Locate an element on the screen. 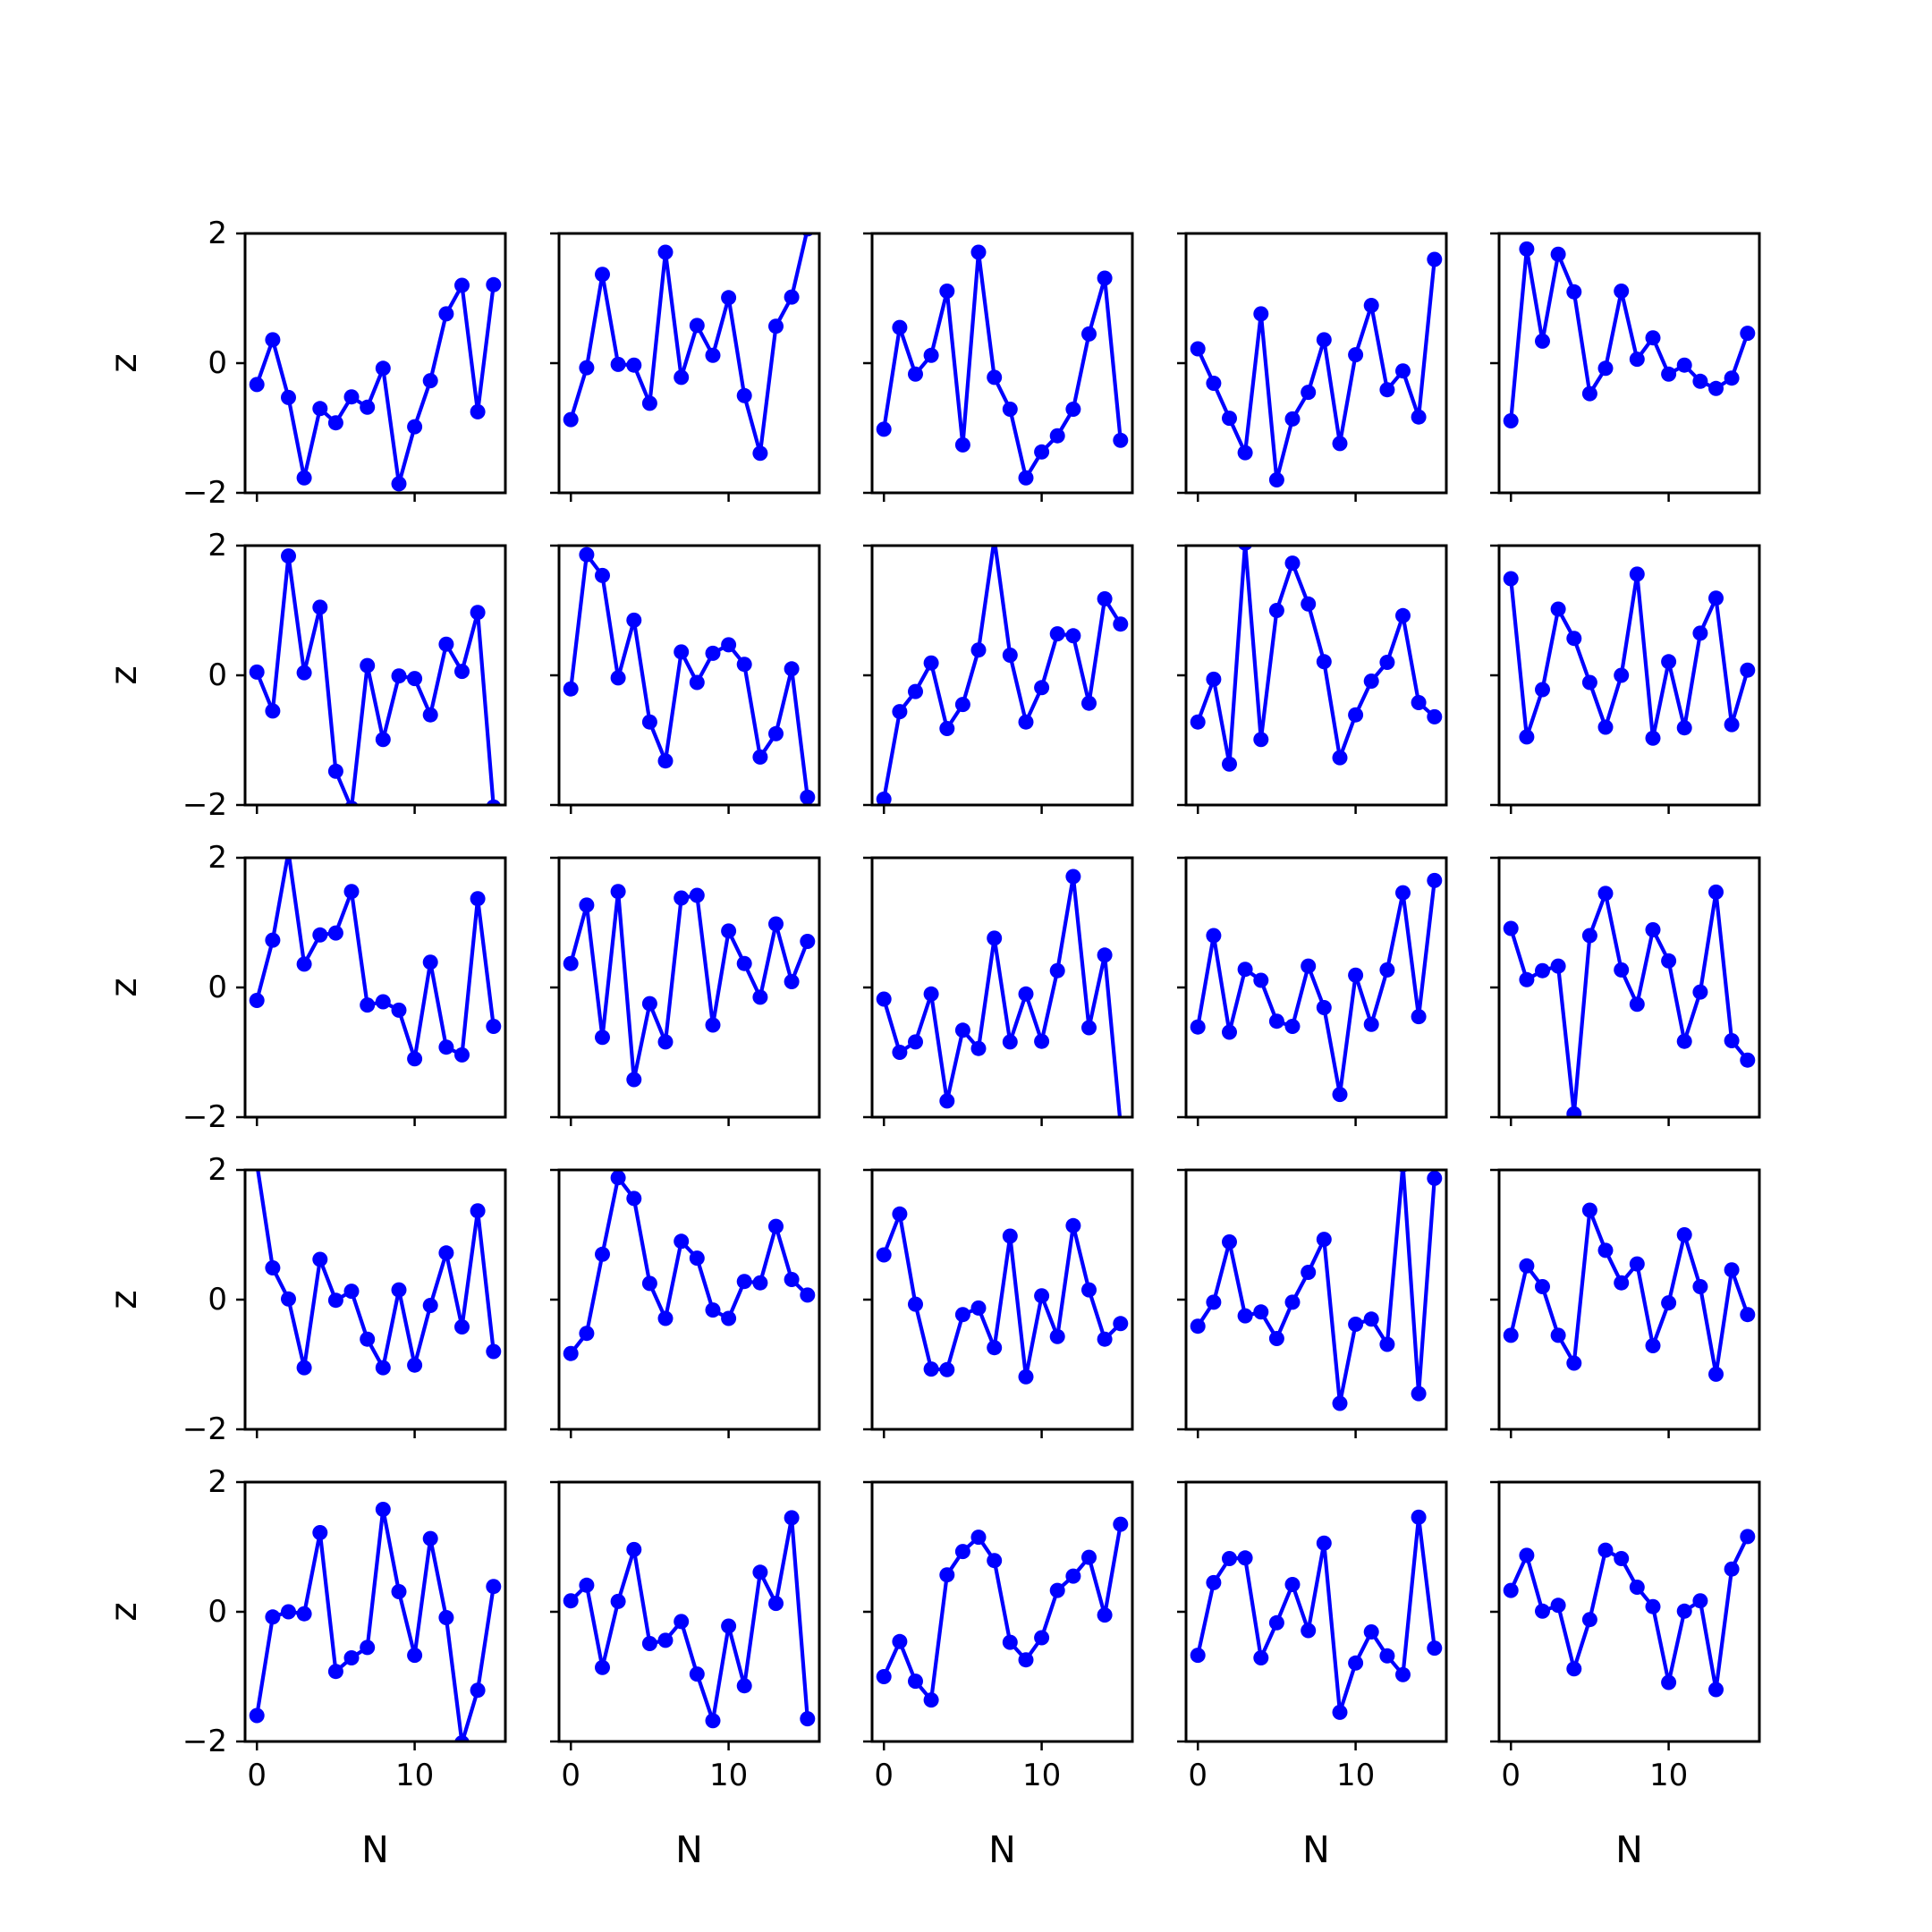 The height and width of the screenshot is (1932, 1932). subplot-r3-c3 is located at coordinates (1312, 1303).